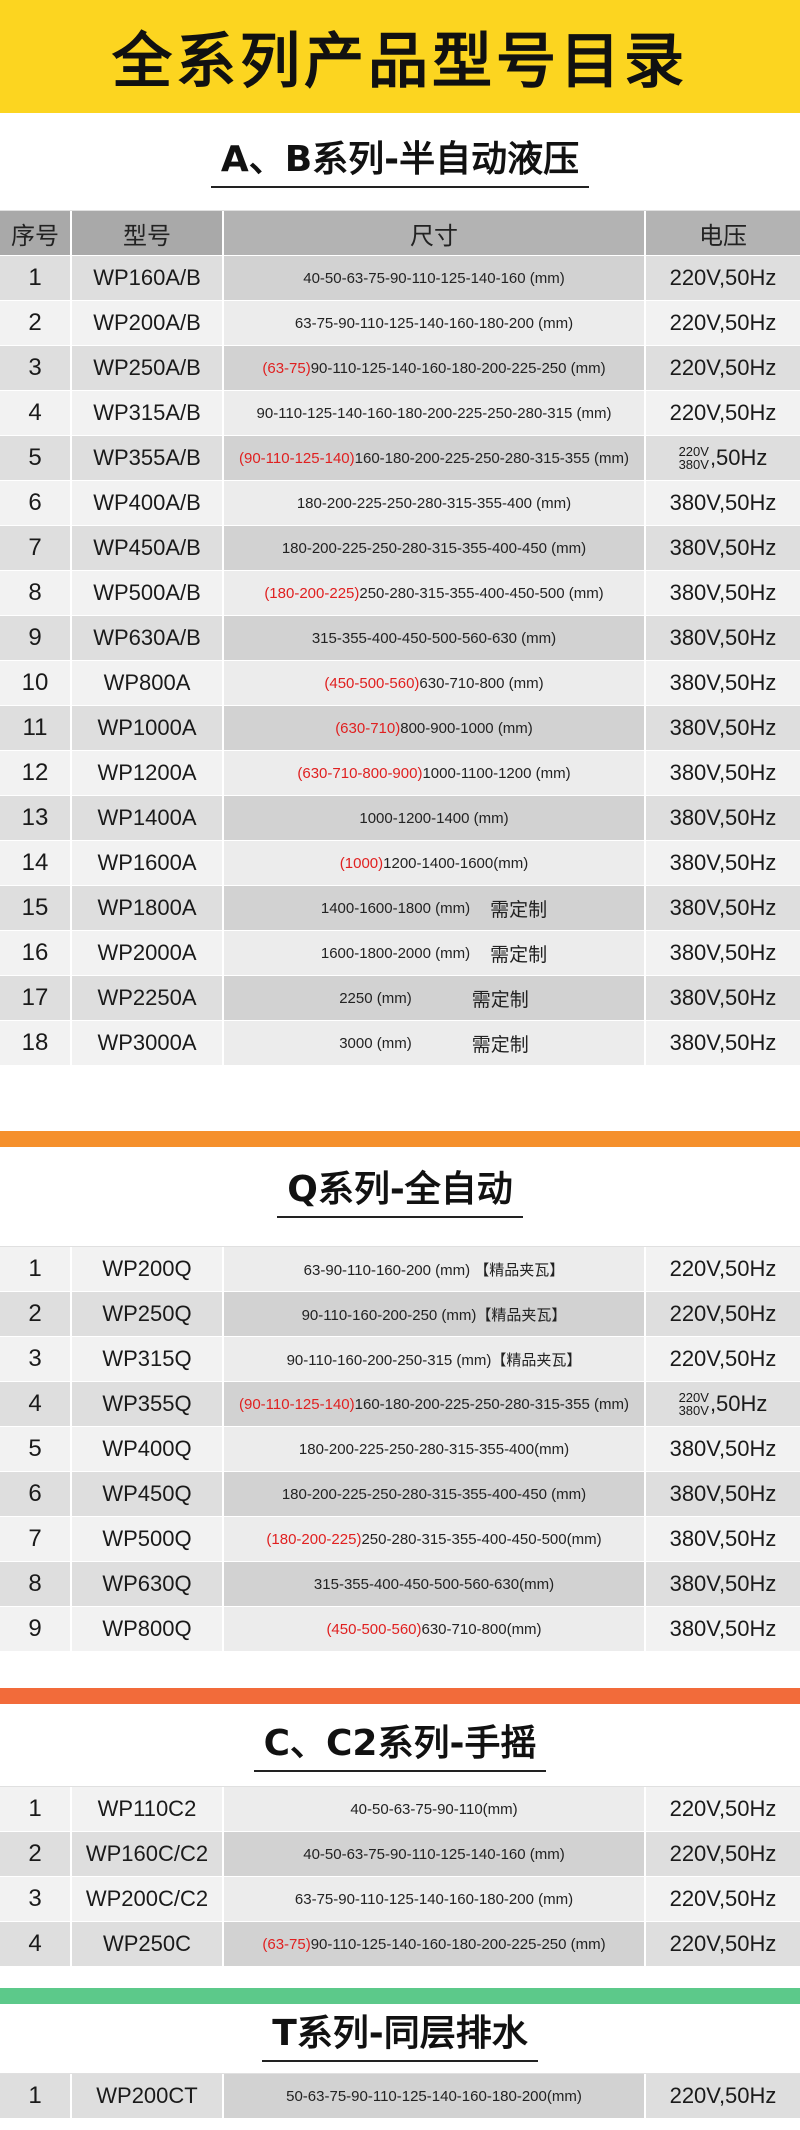 The height and width of the screenshot is (2130, 800). I want to click on model-cell: WP3000A, so click(148, 1043).